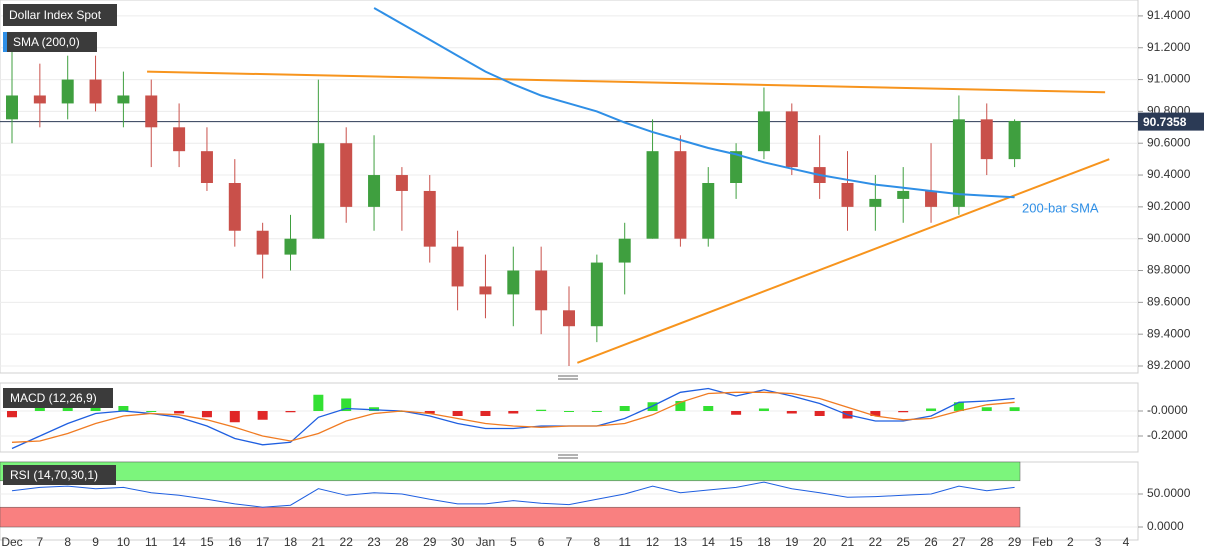 This screenshot has width=1207, height=555. Describe the element at coordinates (1126, 542) in the screenshot. I see `x-tick-label: 4` at that location.